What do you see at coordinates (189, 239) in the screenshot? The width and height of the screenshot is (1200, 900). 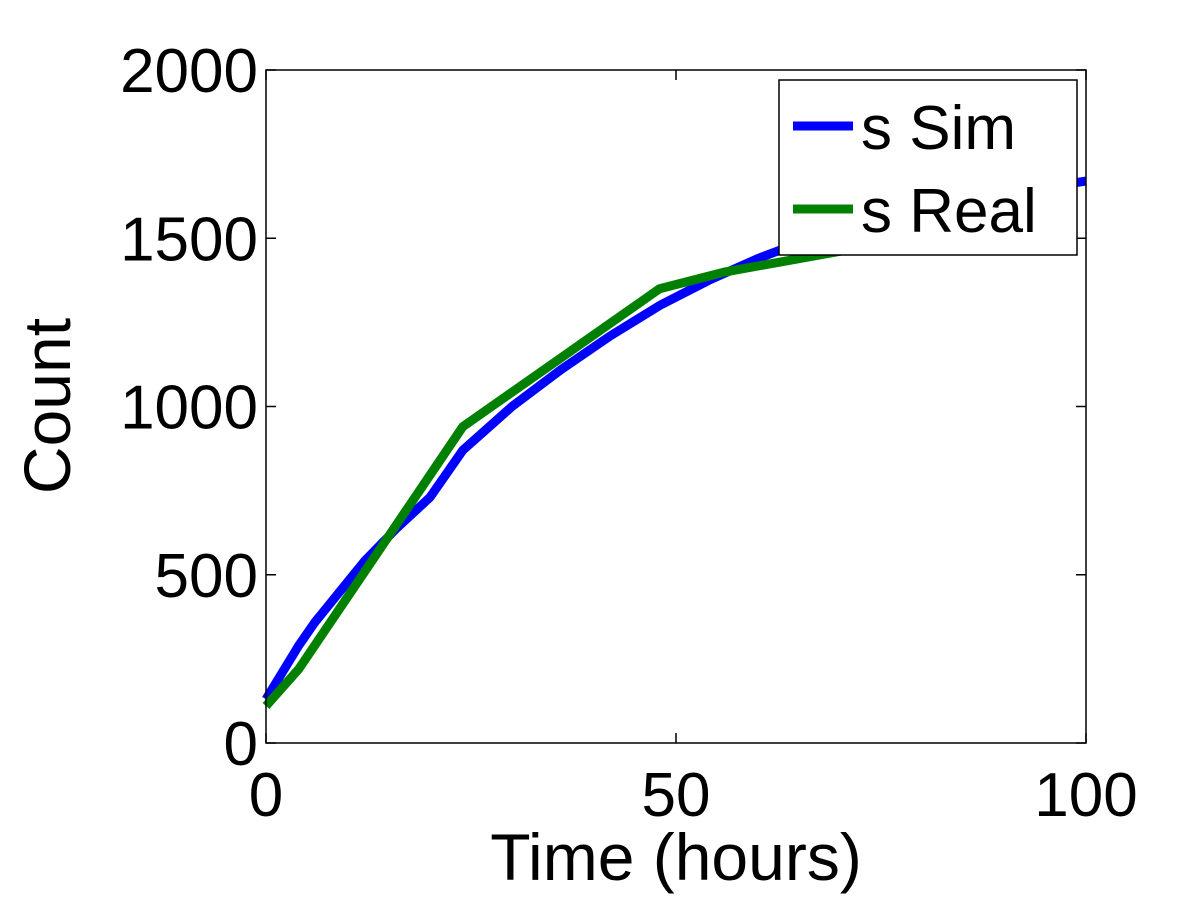 I see `y-tick-label: 1500` at bounding box center [189, 239].